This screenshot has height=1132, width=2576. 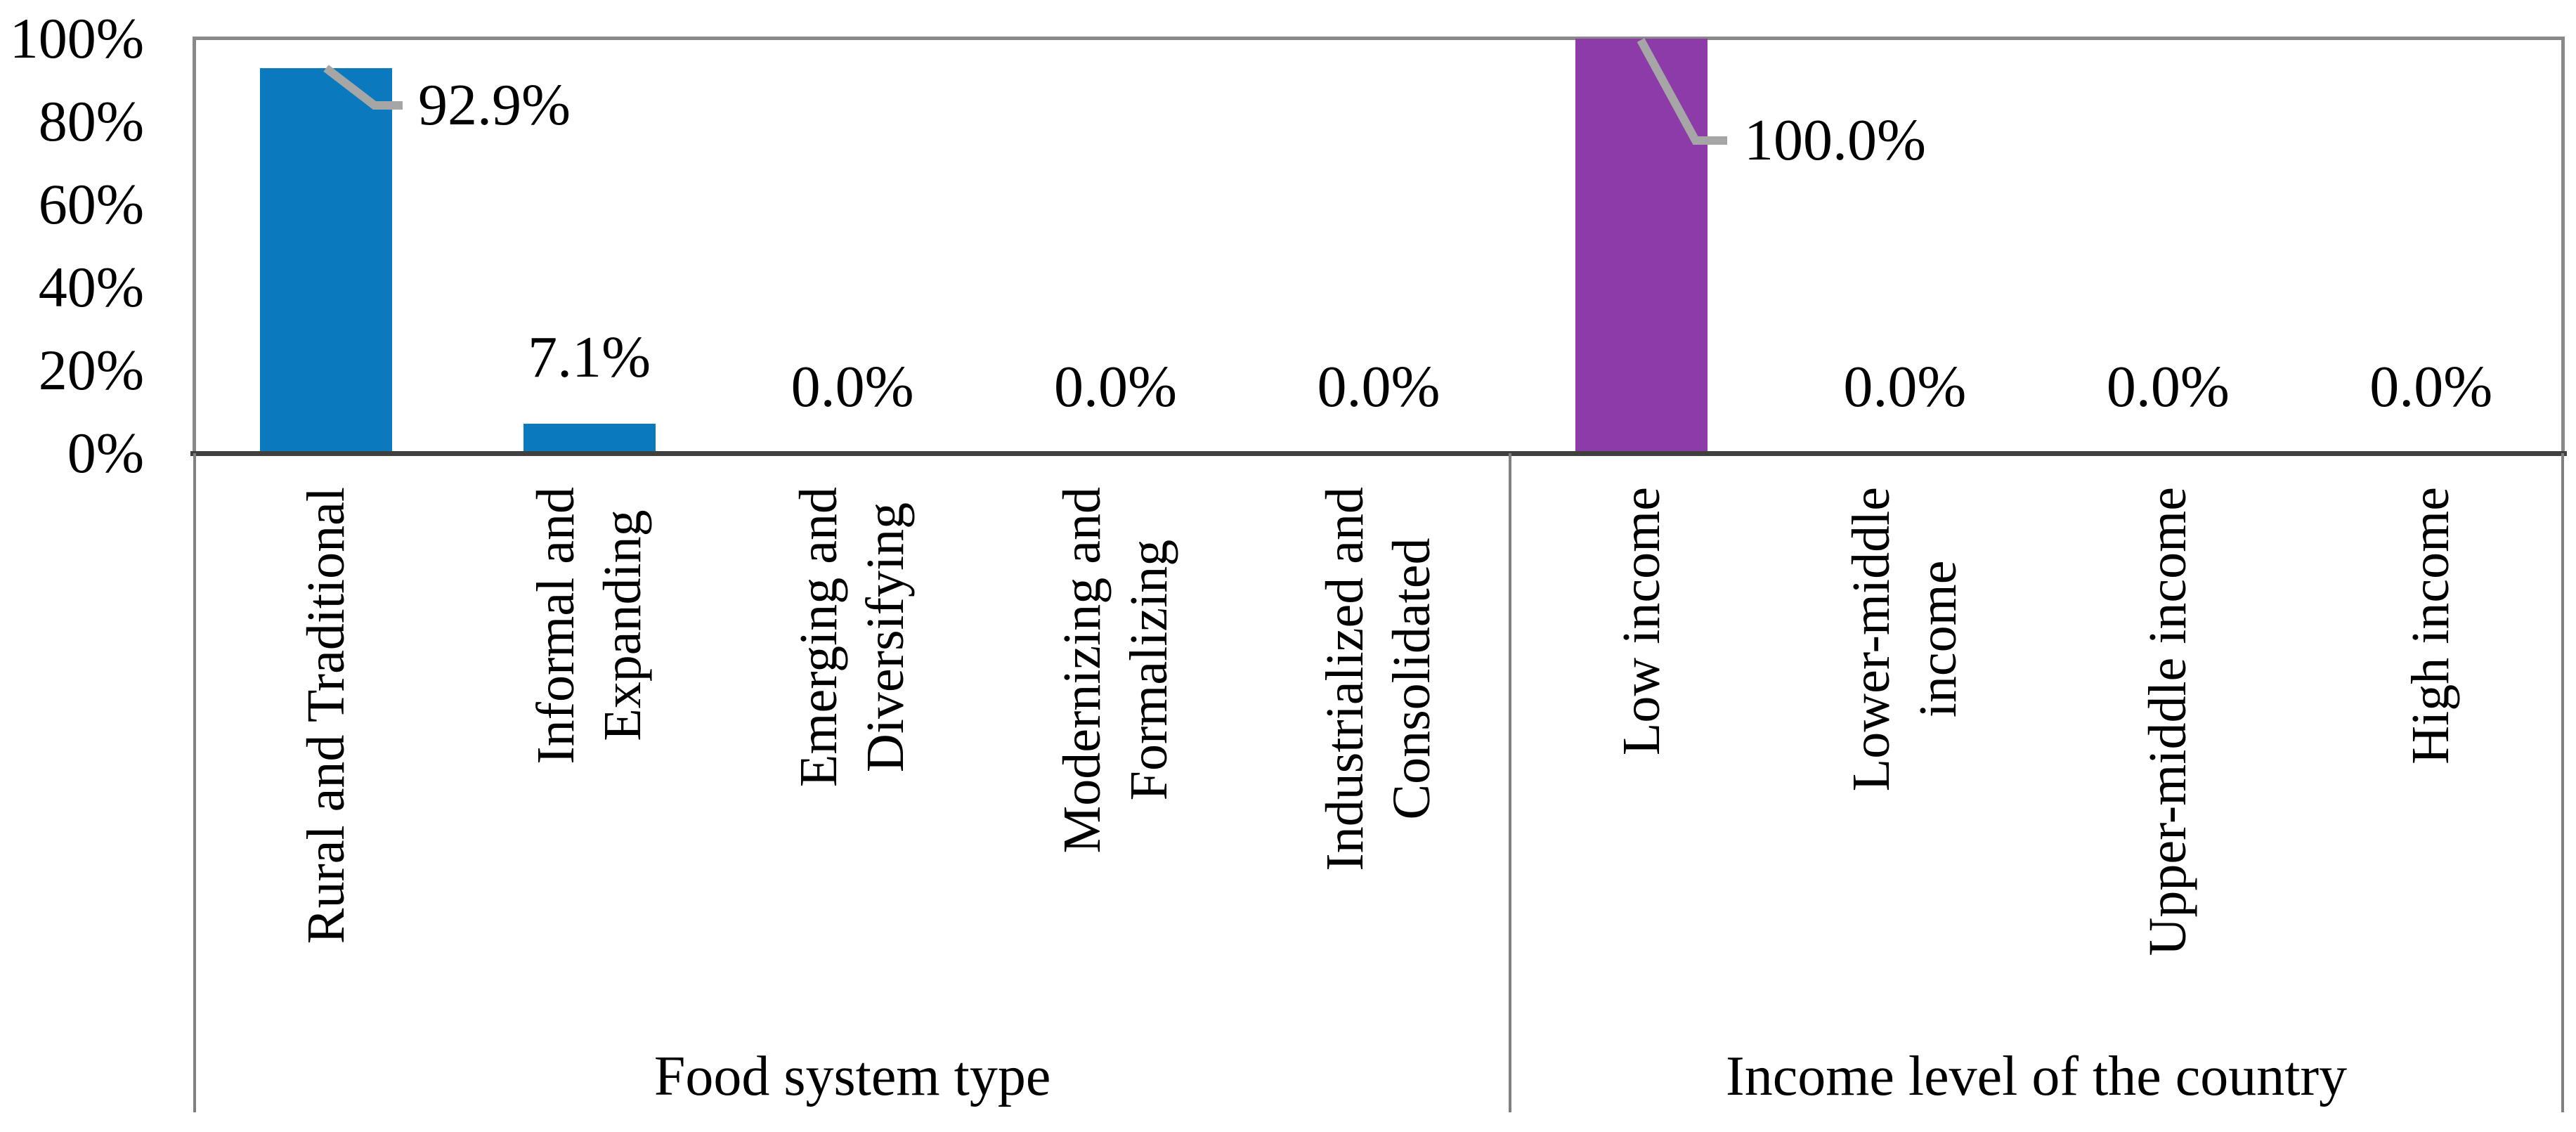 What do you see at coordinates (589, 358) in the screenshot?
I see `data-label: 7.1%` at bounding box center [589, 358].